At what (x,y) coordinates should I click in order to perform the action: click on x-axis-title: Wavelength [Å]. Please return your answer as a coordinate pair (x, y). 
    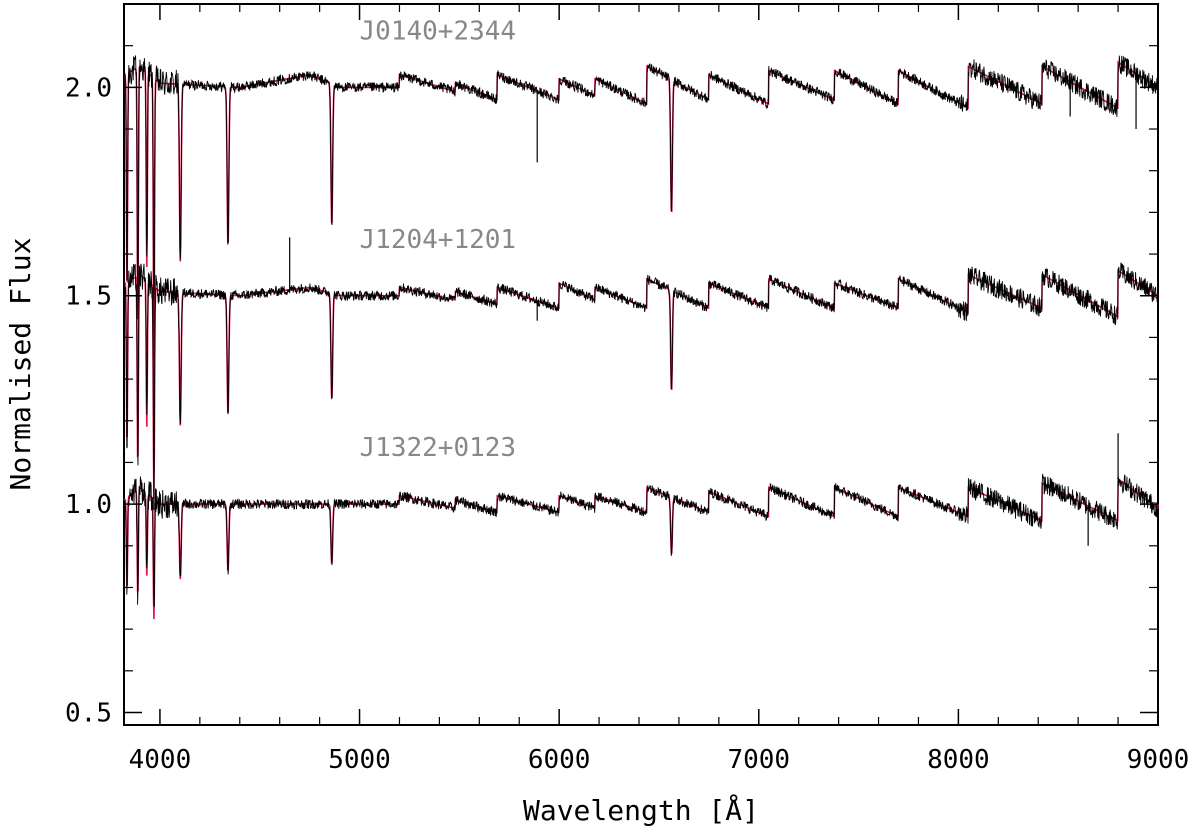
    Looking at the image, I should click on (641, 810).